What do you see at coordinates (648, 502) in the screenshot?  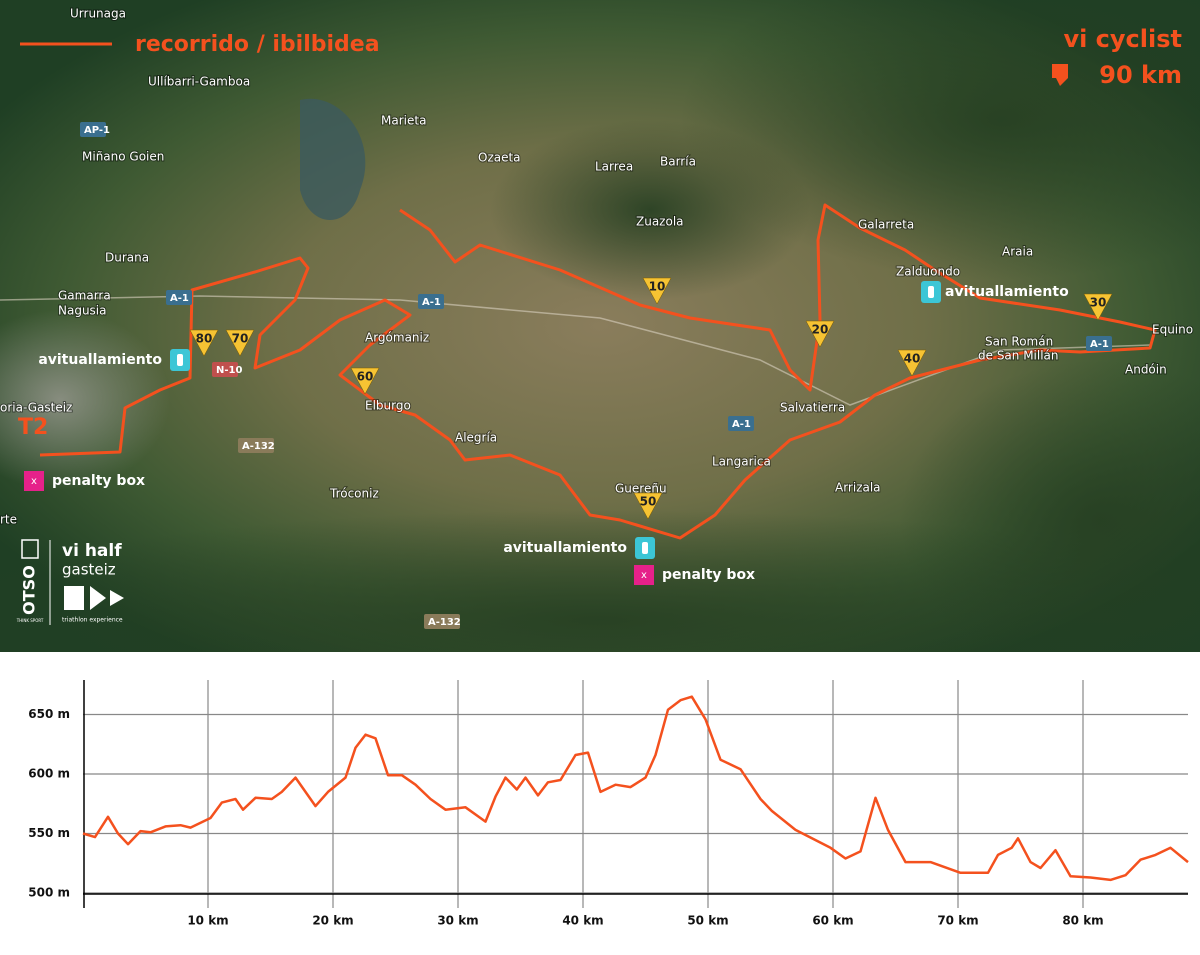 I see `km-marker-label: 50` at bounding box center [648, 502].